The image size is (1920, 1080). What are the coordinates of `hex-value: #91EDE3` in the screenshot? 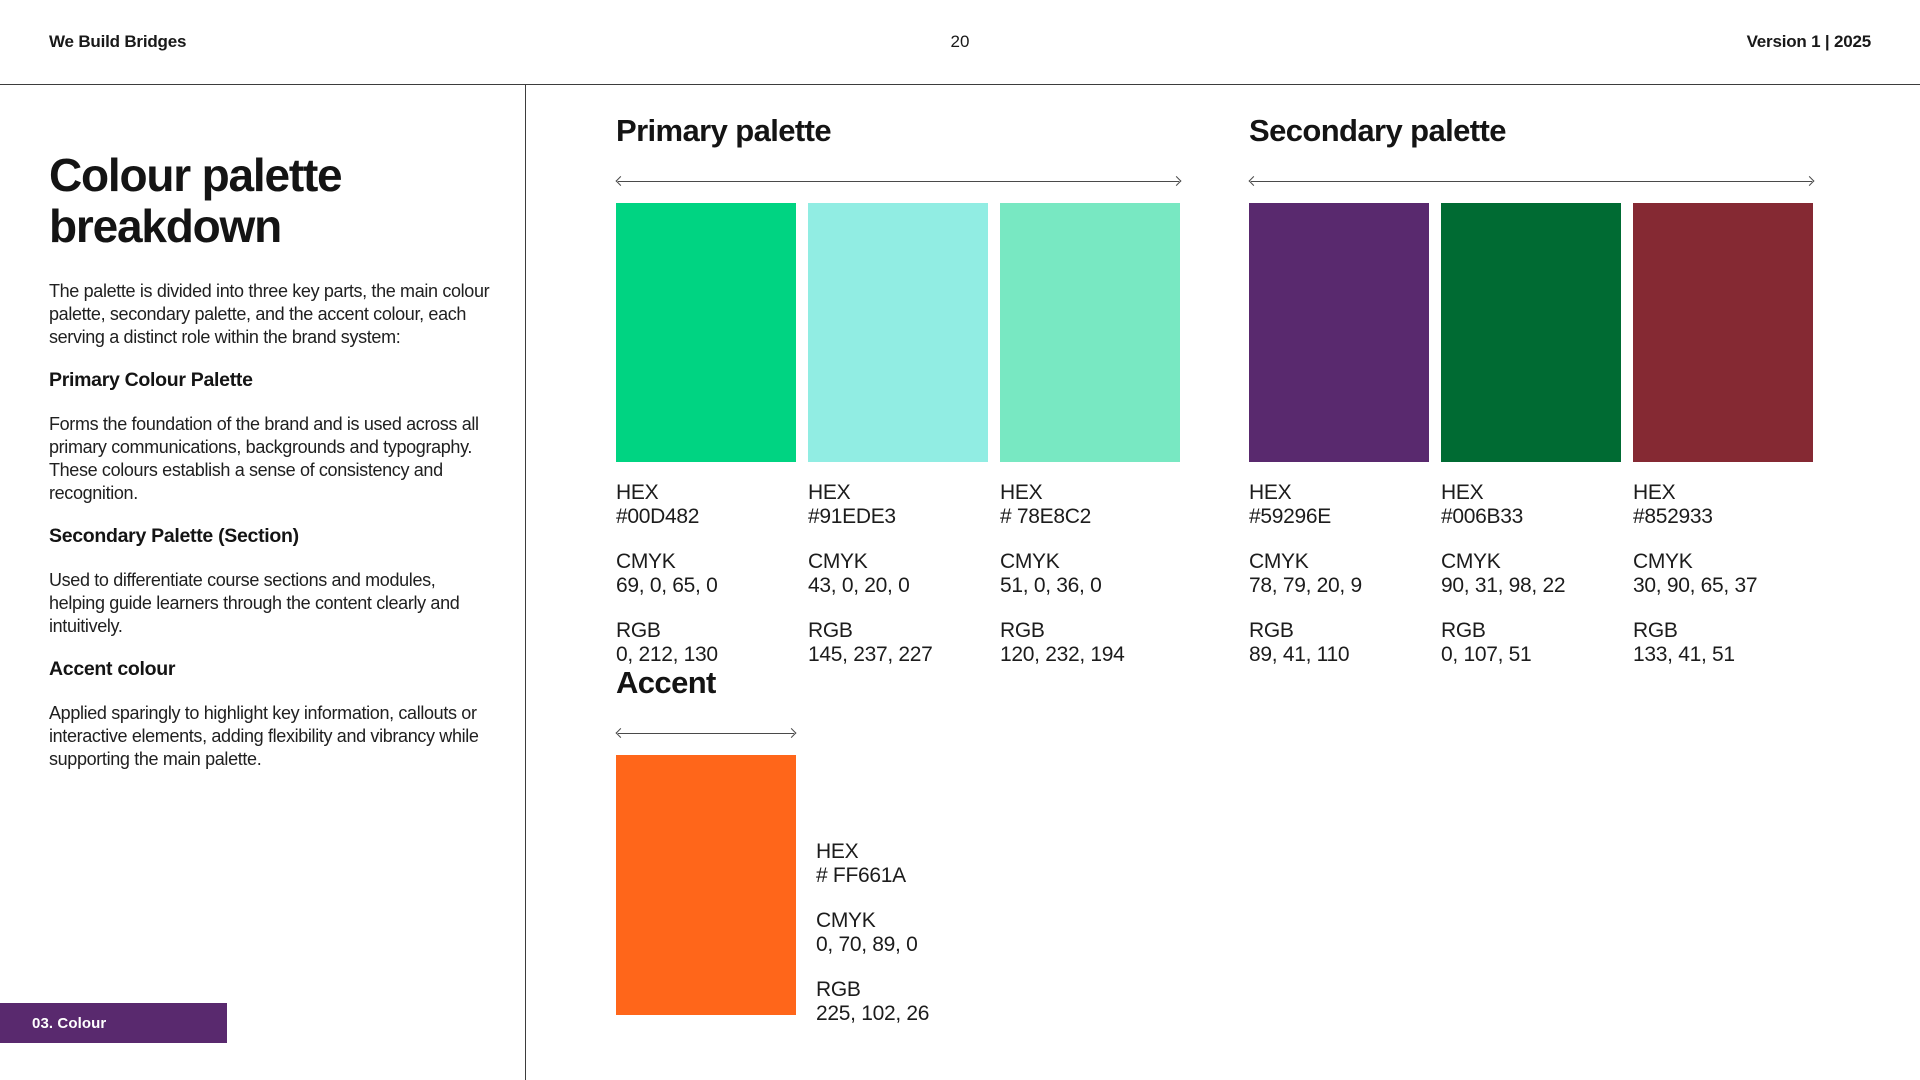 It's located at (852, 516).